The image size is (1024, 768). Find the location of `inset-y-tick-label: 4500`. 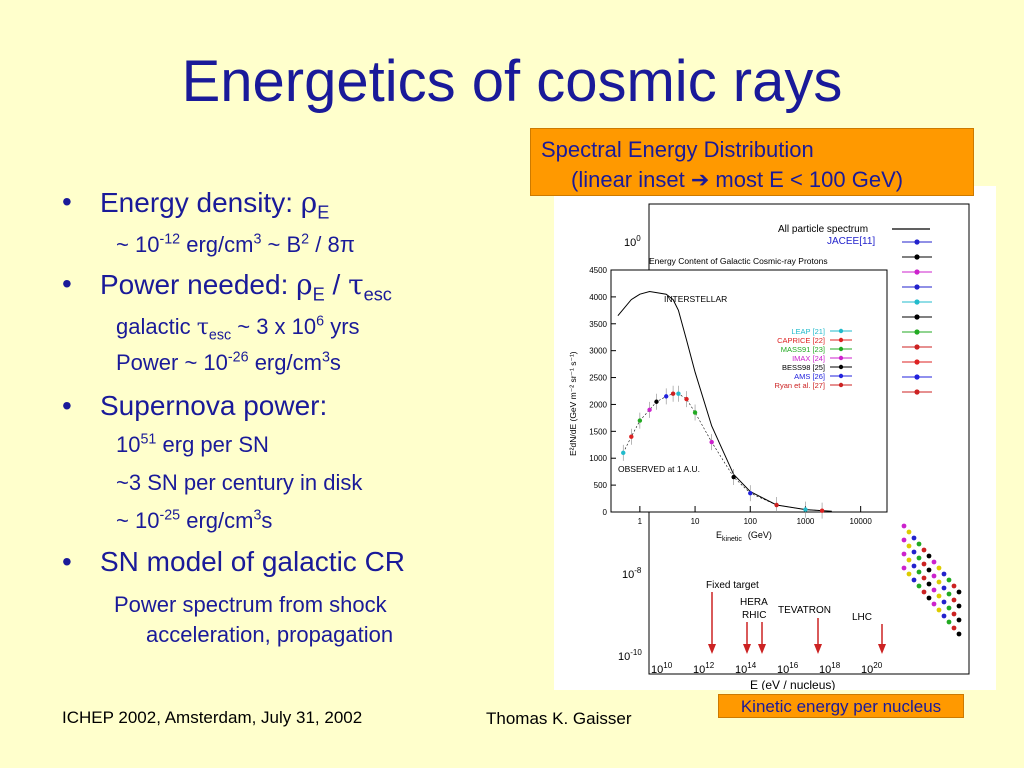

inset-y-tick-label: 4500 is located at coordinates (598, 270).